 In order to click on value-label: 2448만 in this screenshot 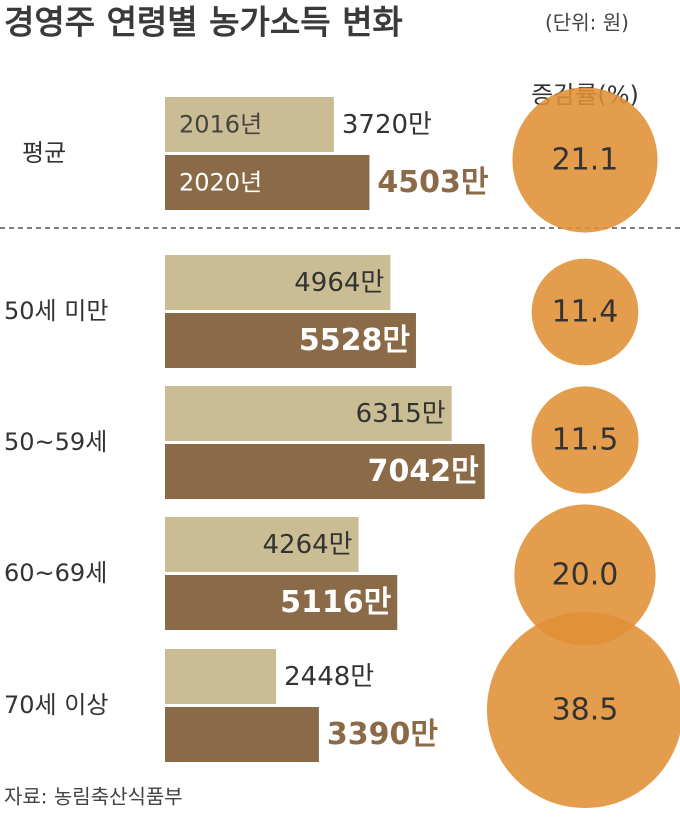, I will do `click(329, 677)`.